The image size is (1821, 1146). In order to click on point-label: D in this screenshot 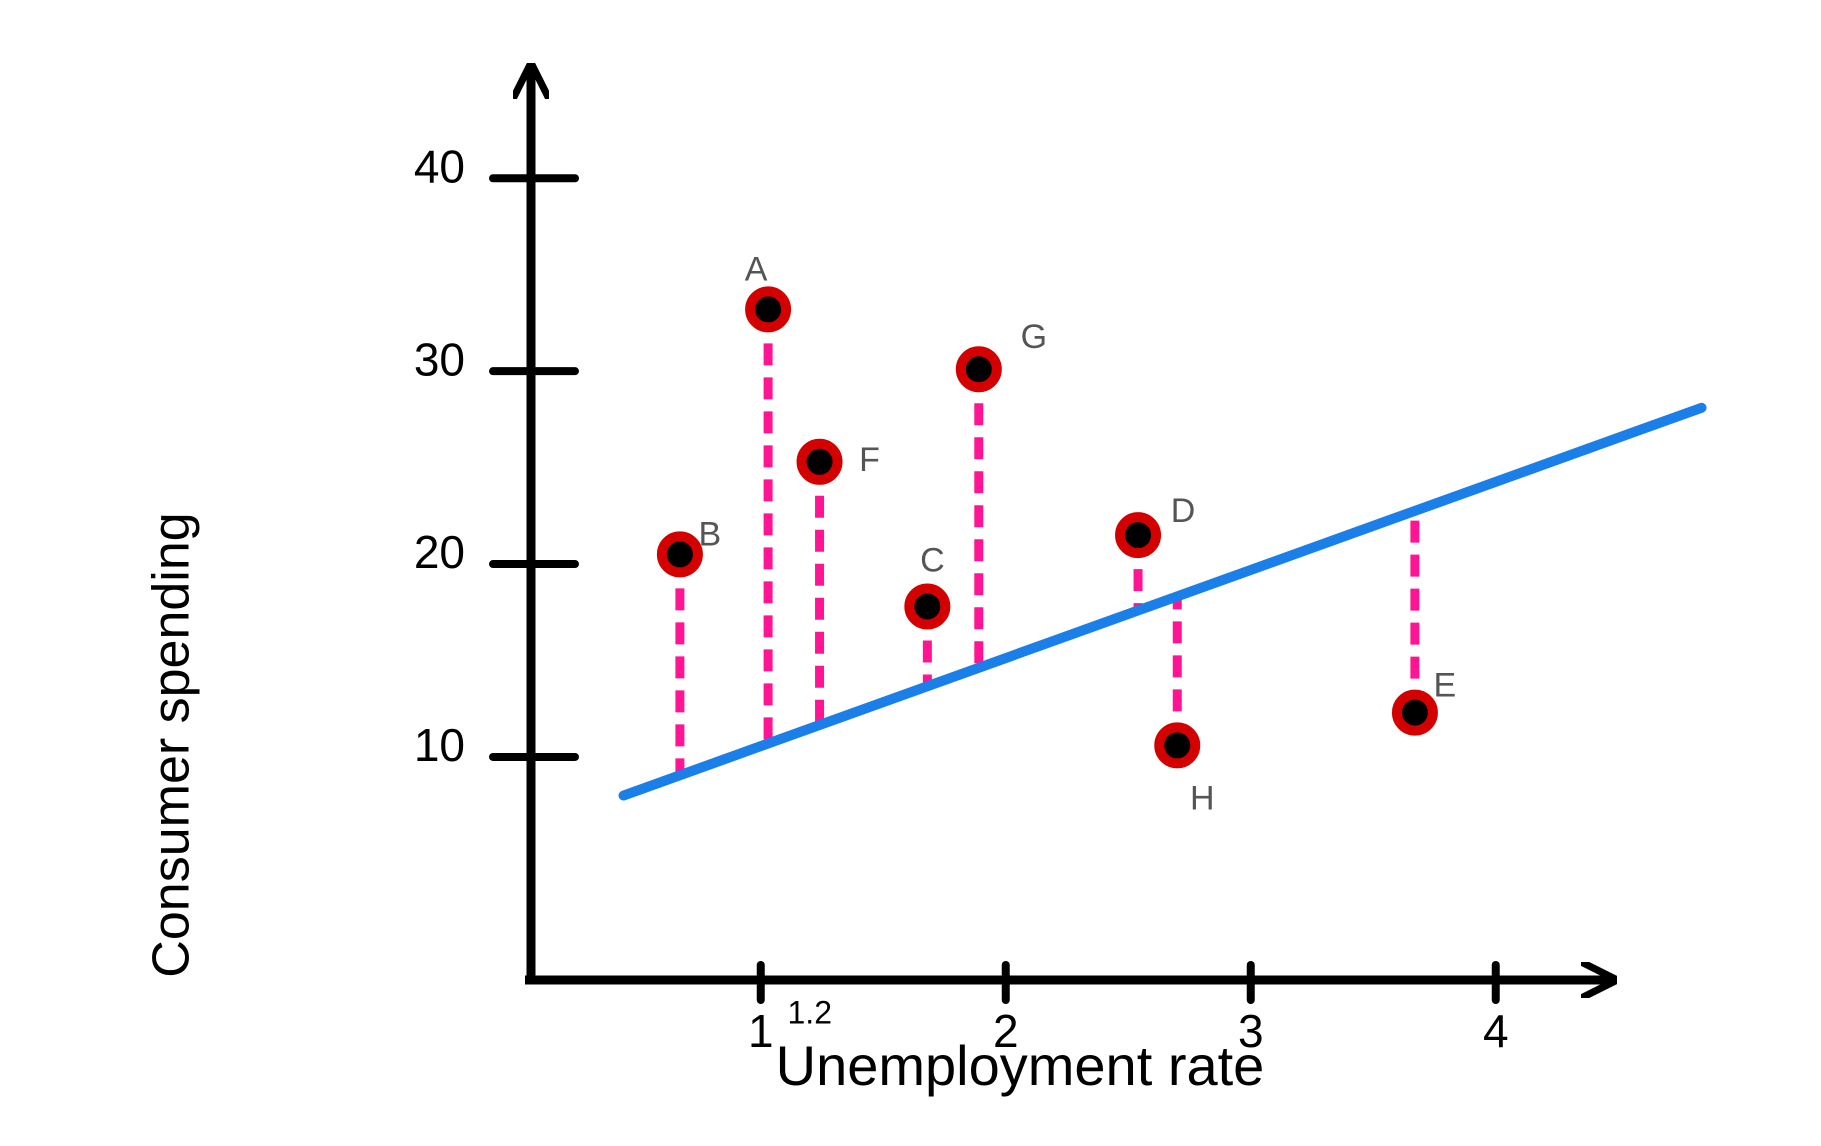, I will do `click(1183, 511)`.